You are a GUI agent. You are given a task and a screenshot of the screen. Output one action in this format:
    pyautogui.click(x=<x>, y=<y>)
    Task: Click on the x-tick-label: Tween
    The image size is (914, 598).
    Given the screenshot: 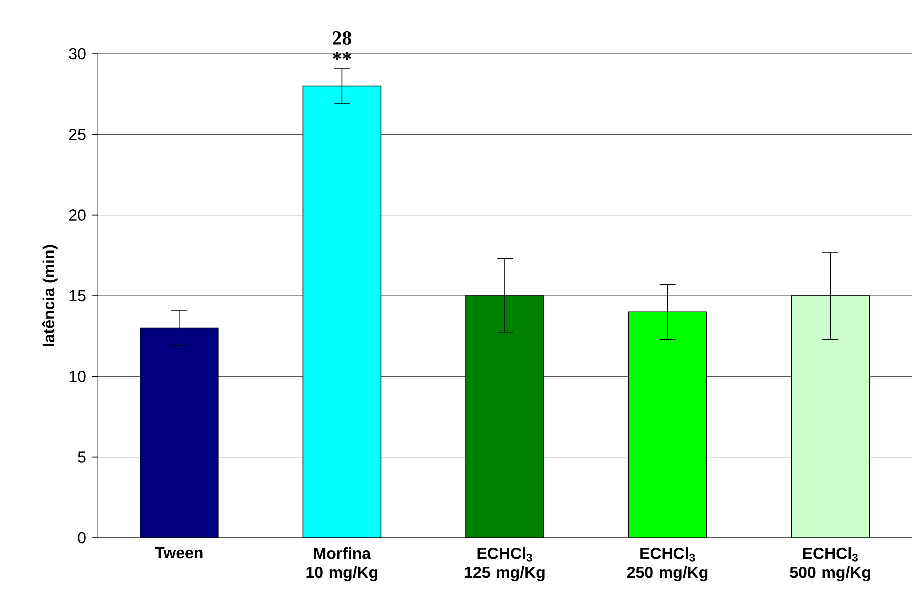 What is the action you would take?
    pyautogui.click(x=179, y=553)
    